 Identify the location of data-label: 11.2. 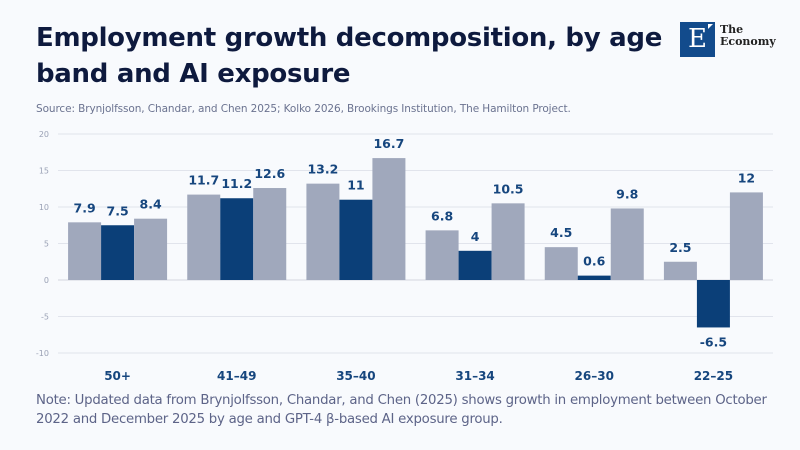
(236, 183).